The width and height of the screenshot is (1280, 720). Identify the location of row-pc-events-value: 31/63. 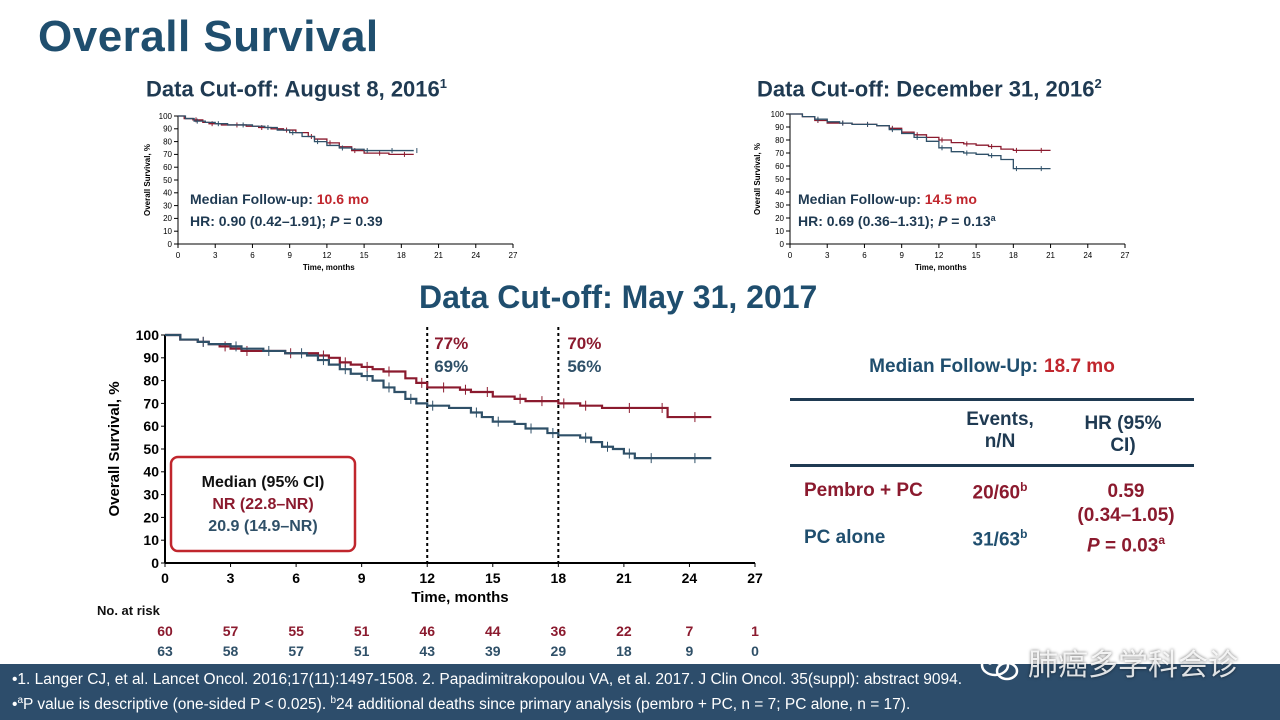
(996, 540).